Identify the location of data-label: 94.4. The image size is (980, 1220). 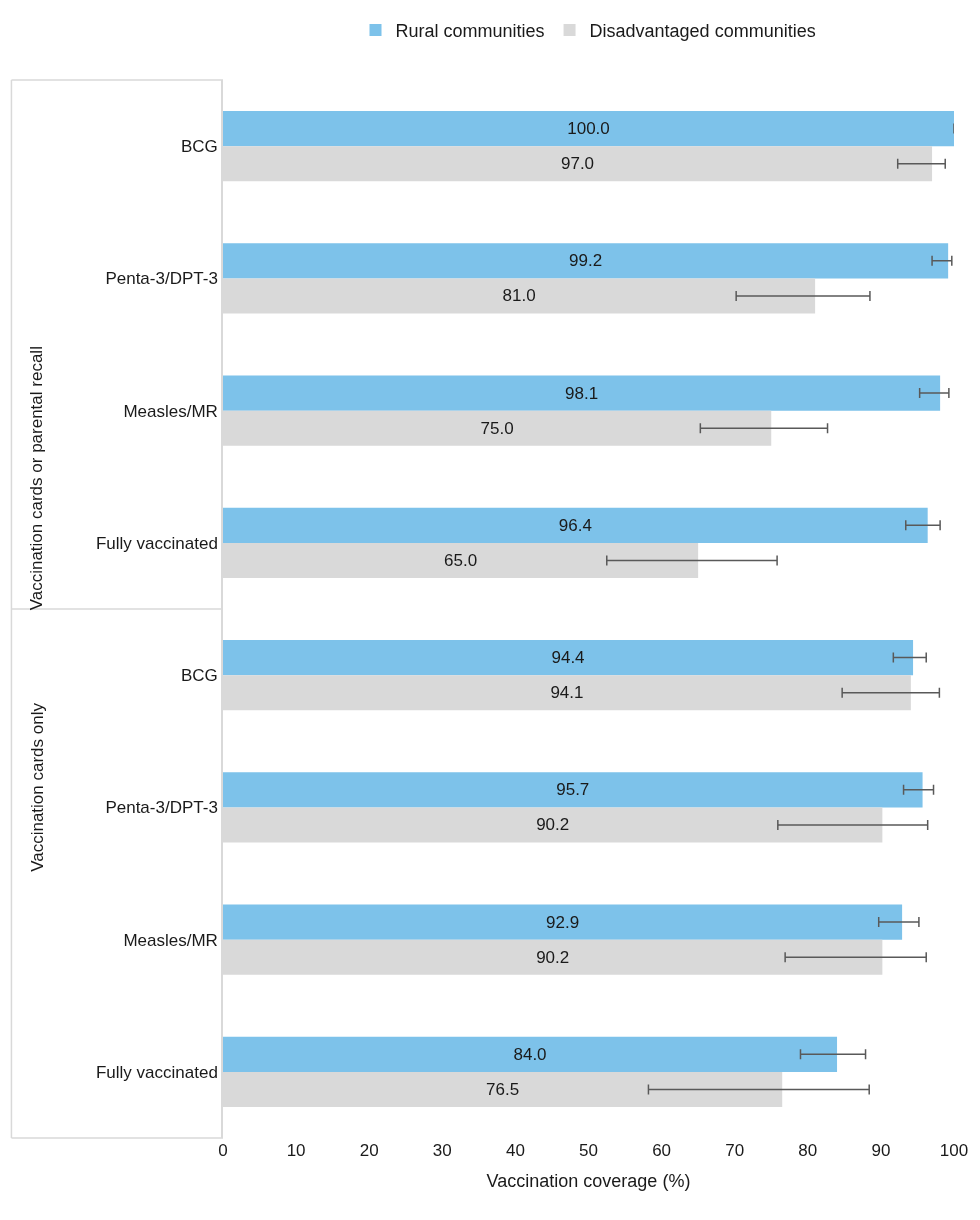
(568, 658).